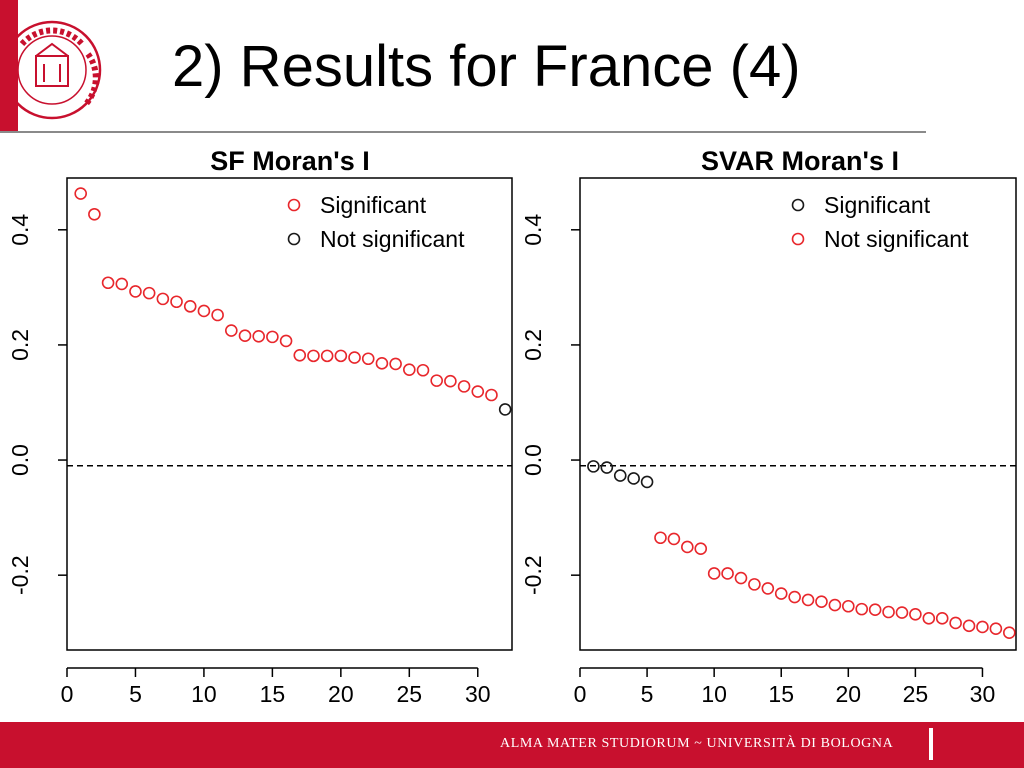  What do you see at coordinates (463, 132) in the screenshot?
I see `title-divider` at bounding box center [463, 132].